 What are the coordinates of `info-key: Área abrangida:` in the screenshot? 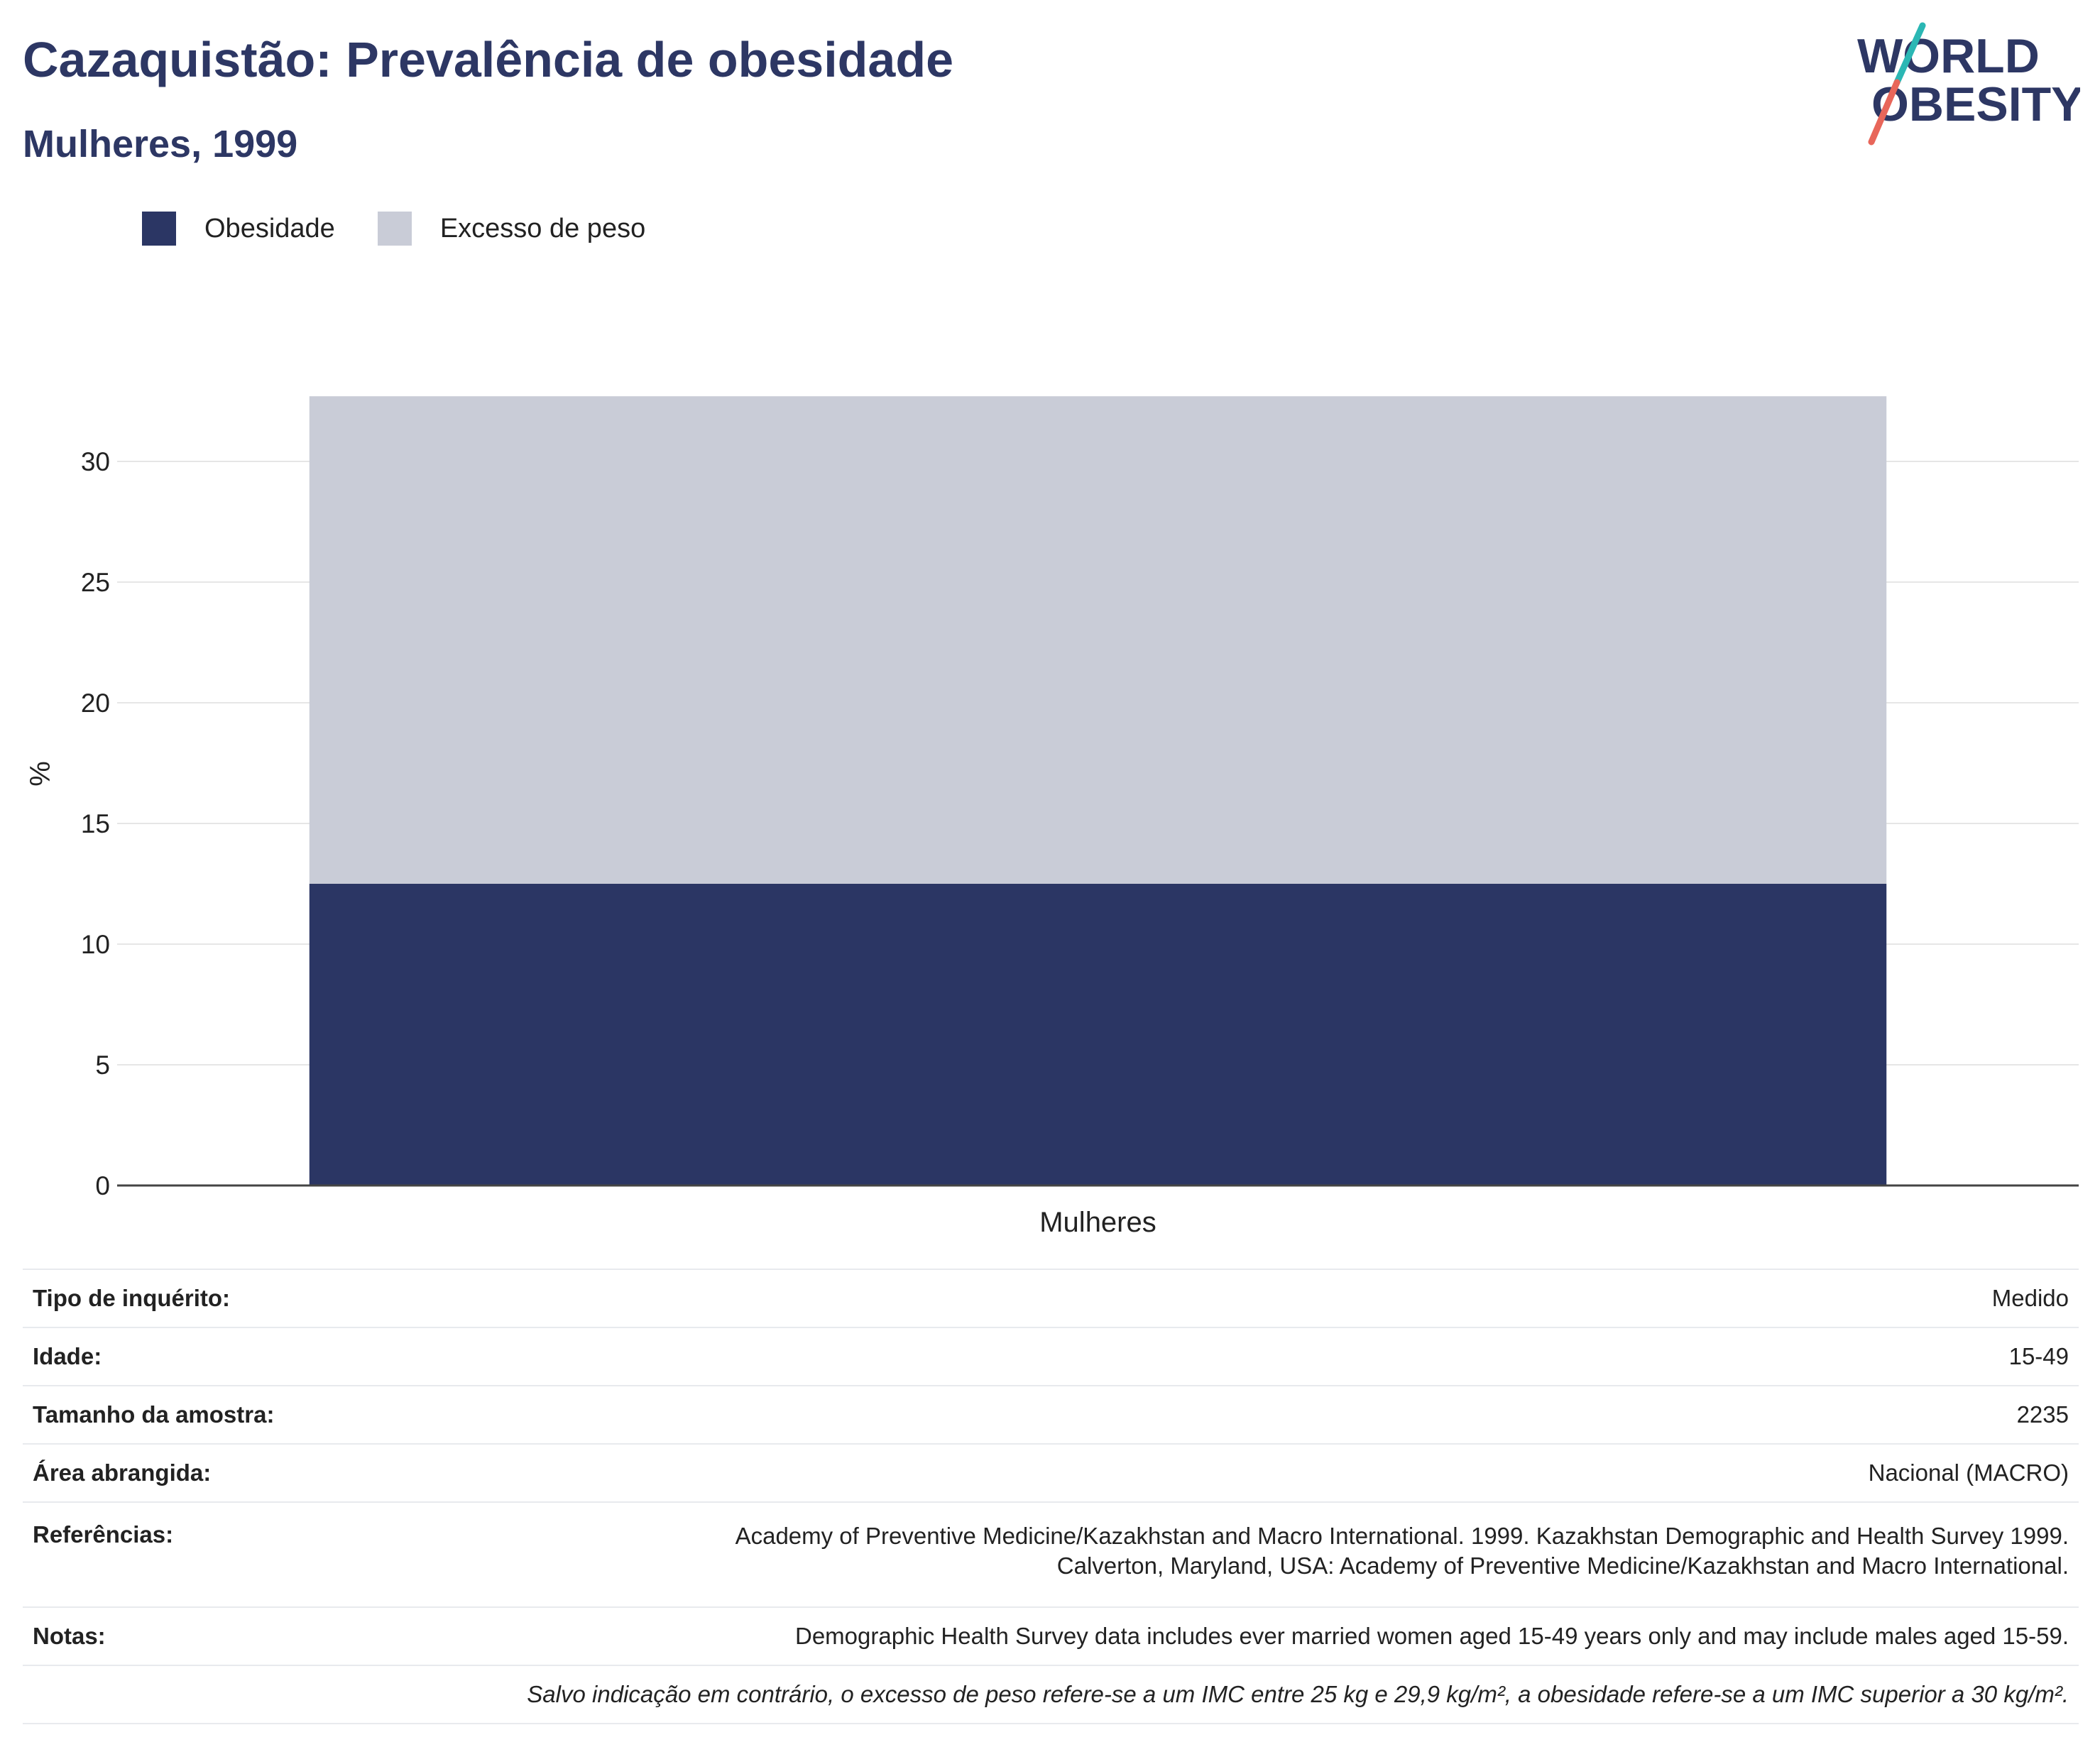 It's located at (189, 1472).